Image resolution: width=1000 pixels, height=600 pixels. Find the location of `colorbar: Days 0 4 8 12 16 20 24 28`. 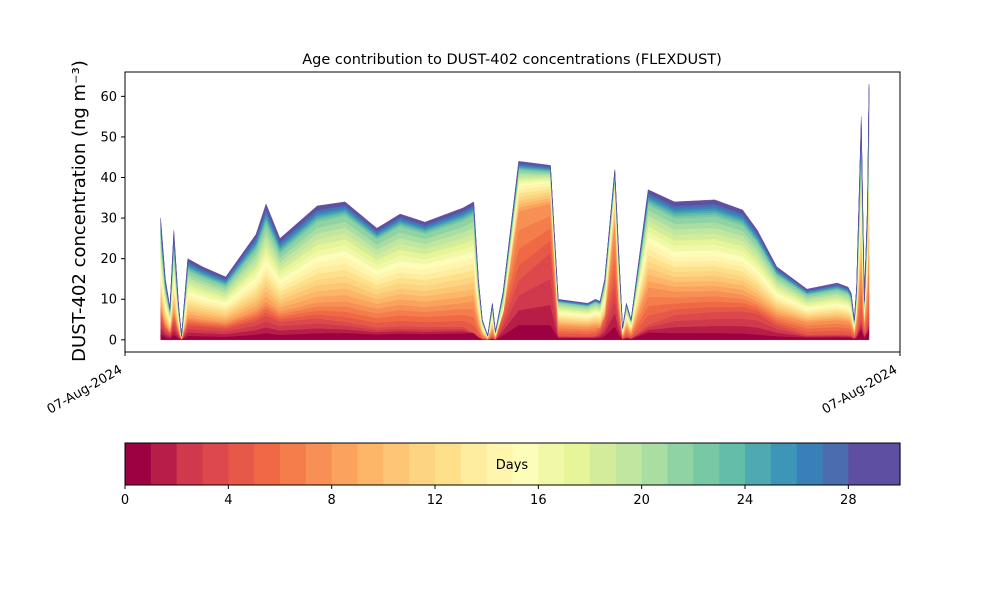

colorbar: Days 0 4 8 12 16 20 24 28 is located at coordinates (511, 475).